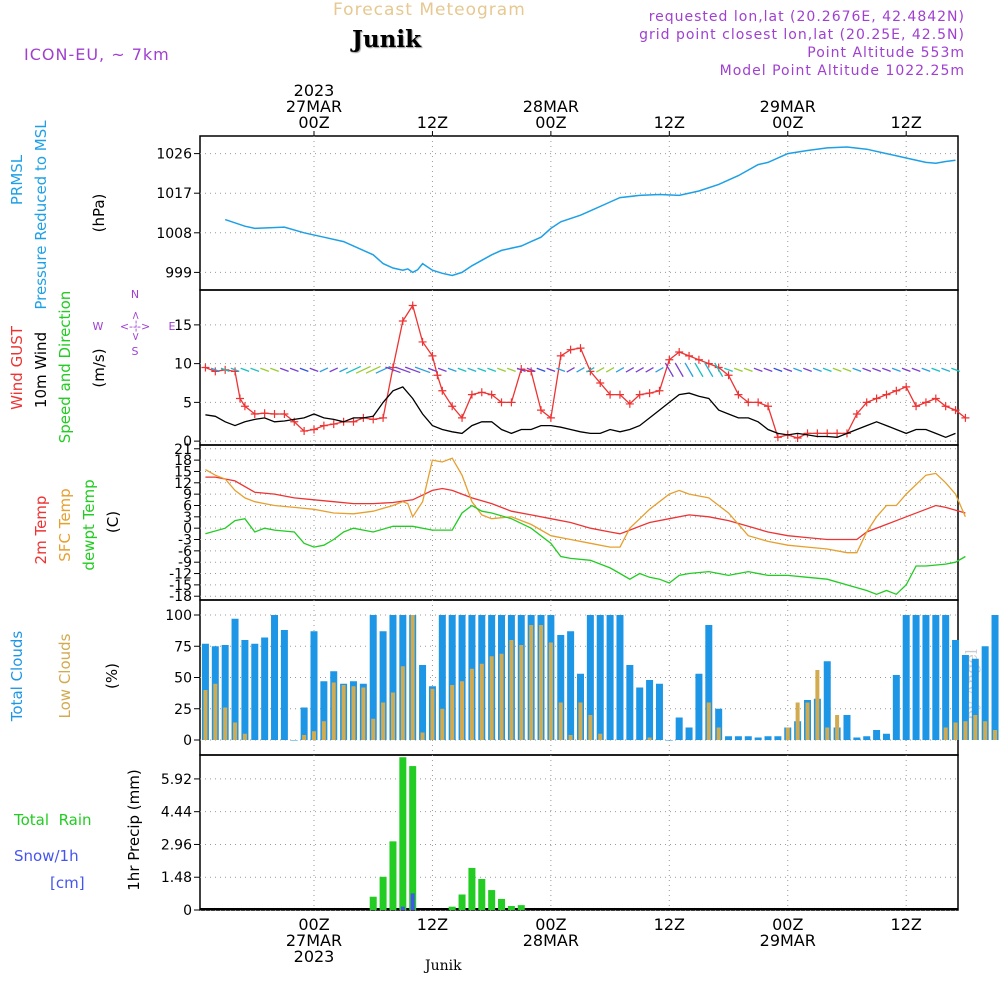 Image resolution: width=1000 pixels, height=1000 pixels. What do you see at coordinates (187, 518) in the screenshot?
I see `temperature-ytick-label: 3` at bounding box center [187, 518].